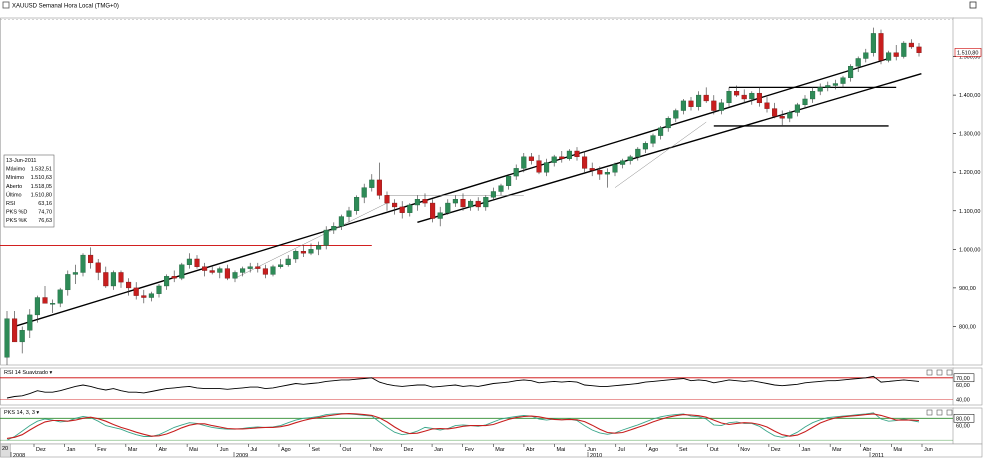 The width and height of the screenshot is (983, 458). Describe the element at coordinates (469, 450) in the screenshot. I see `month-label: Fev` at that location.